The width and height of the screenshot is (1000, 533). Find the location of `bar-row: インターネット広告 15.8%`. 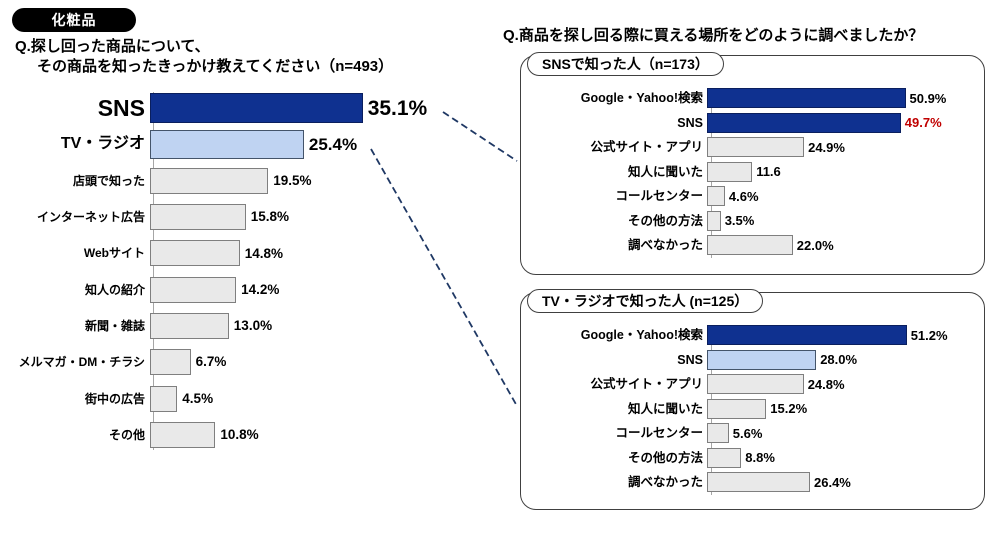

bar-row: インターネット広告 15.8% is located at coordinates (252, 217).